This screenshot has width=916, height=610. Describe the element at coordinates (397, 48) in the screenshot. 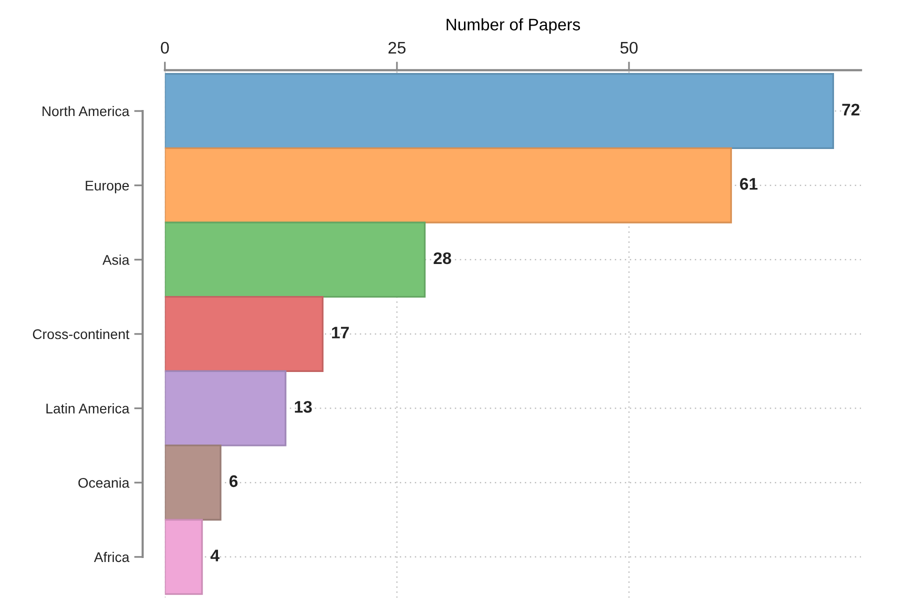

I see `x-tick-label: 25` at that location.